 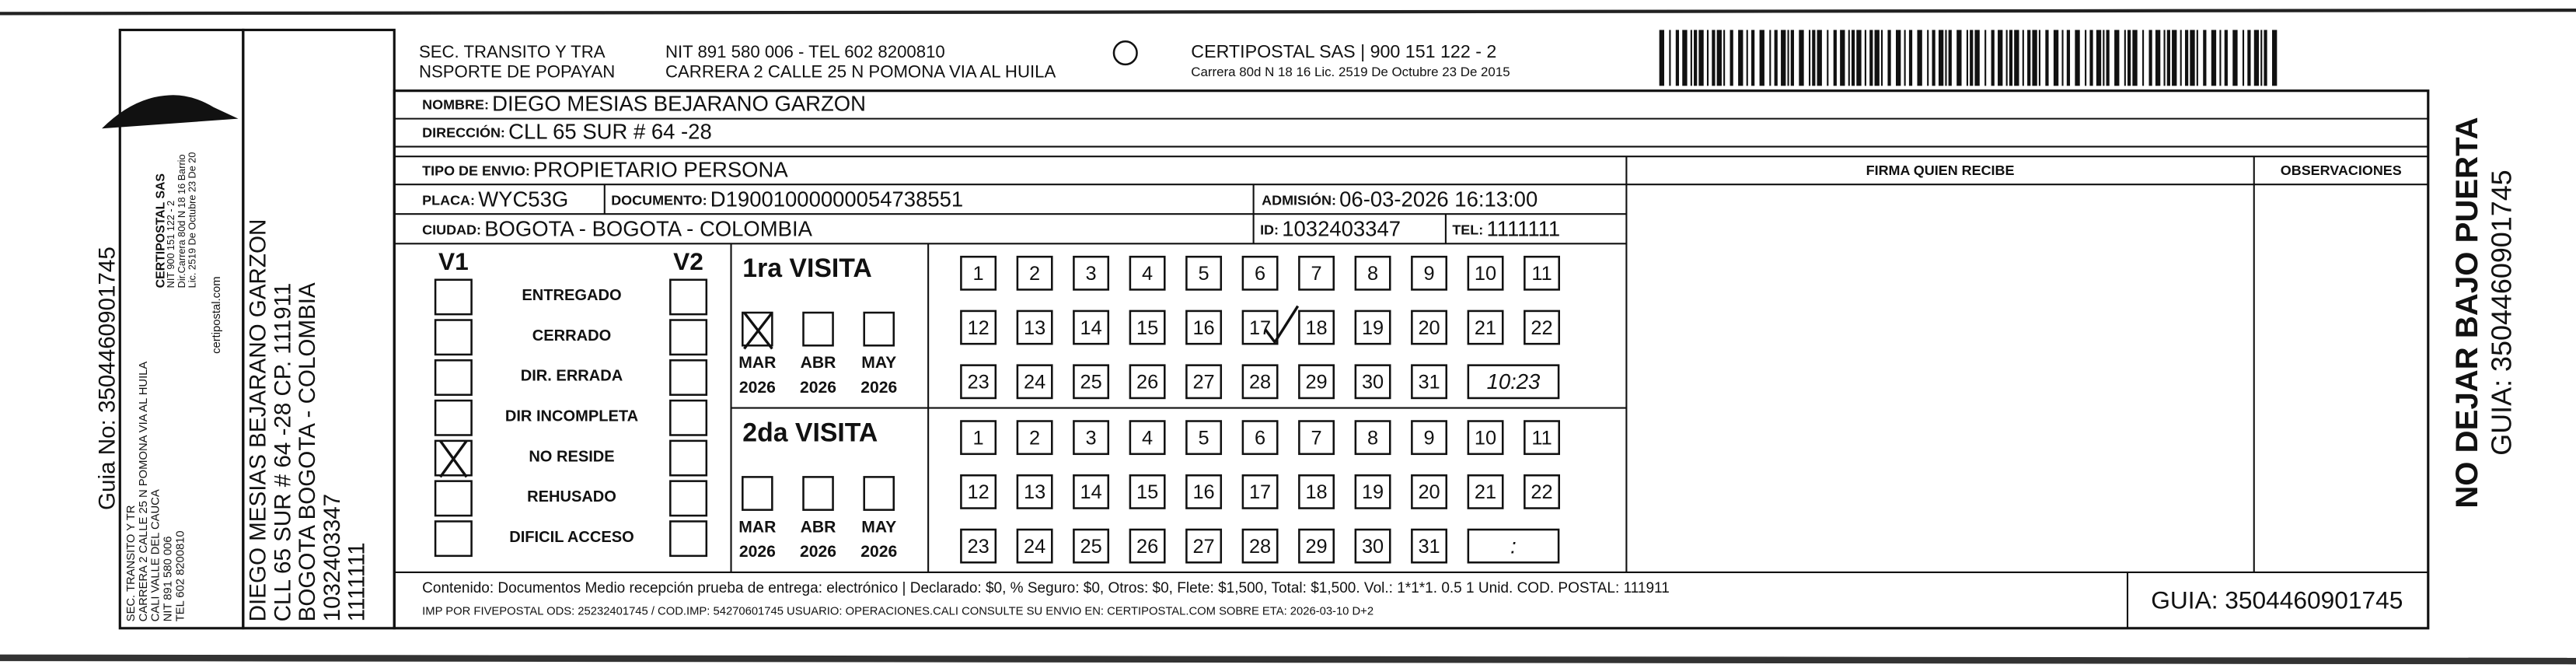 What do you see at coordinates (757, 527) in the screenshot?
I see `month-label: MAR` at bounding box center [757, 527].